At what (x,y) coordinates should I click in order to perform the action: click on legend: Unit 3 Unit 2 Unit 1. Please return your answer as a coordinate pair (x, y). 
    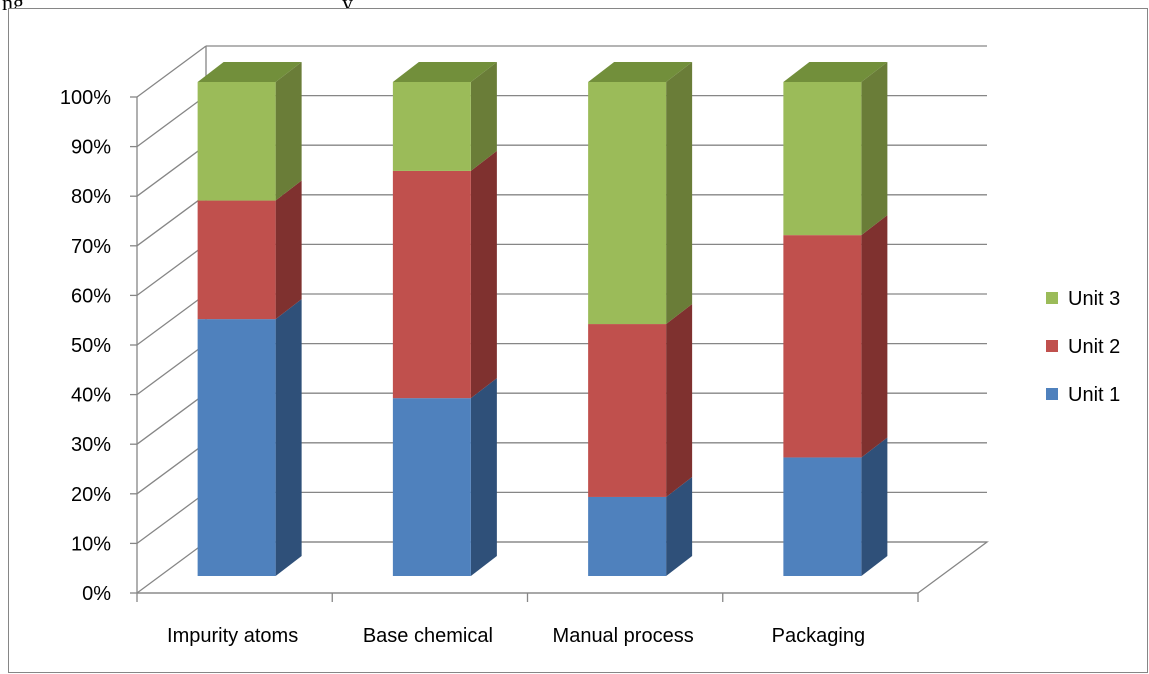
    Looking at the image, I should click on (1083, 347).